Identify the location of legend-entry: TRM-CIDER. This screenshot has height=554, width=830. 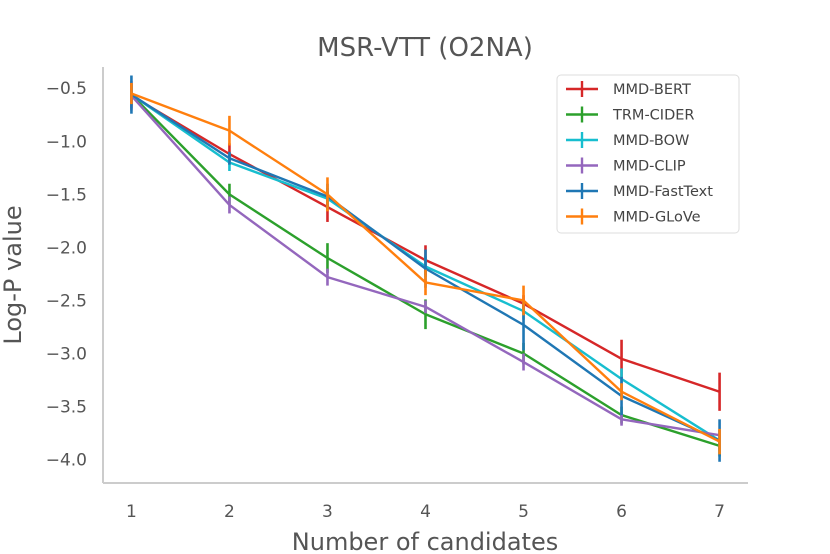
(630, 115).